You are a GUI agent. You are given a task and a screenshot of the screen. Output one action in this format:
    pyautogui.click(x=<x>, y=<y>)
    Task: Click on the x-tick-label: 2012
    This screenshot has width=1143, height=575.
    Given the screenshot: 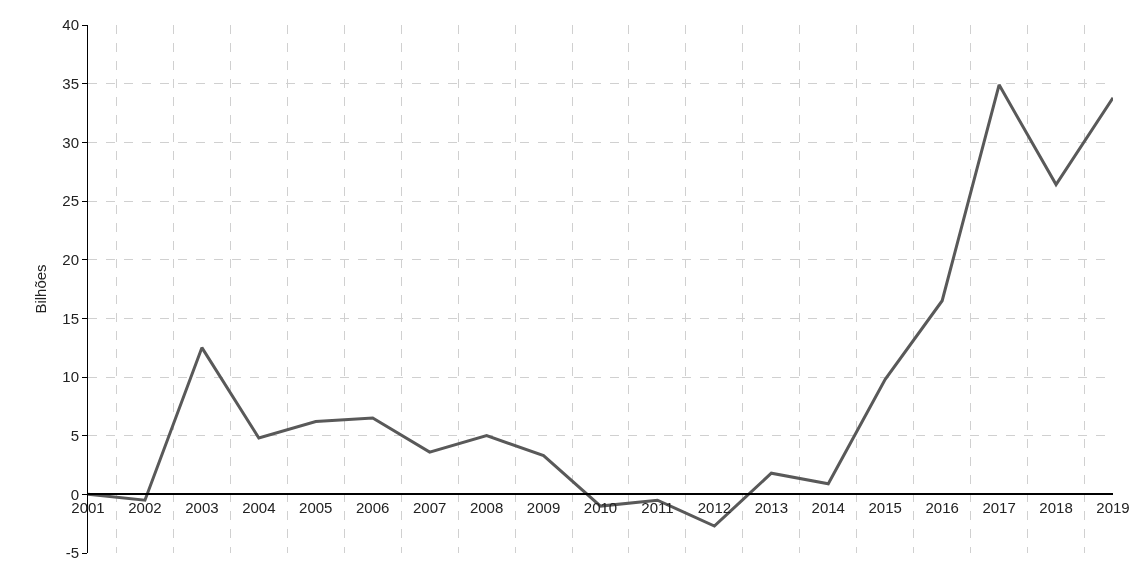 What is the action you would take?
    pyautogui.click(x=714, y=508)
    